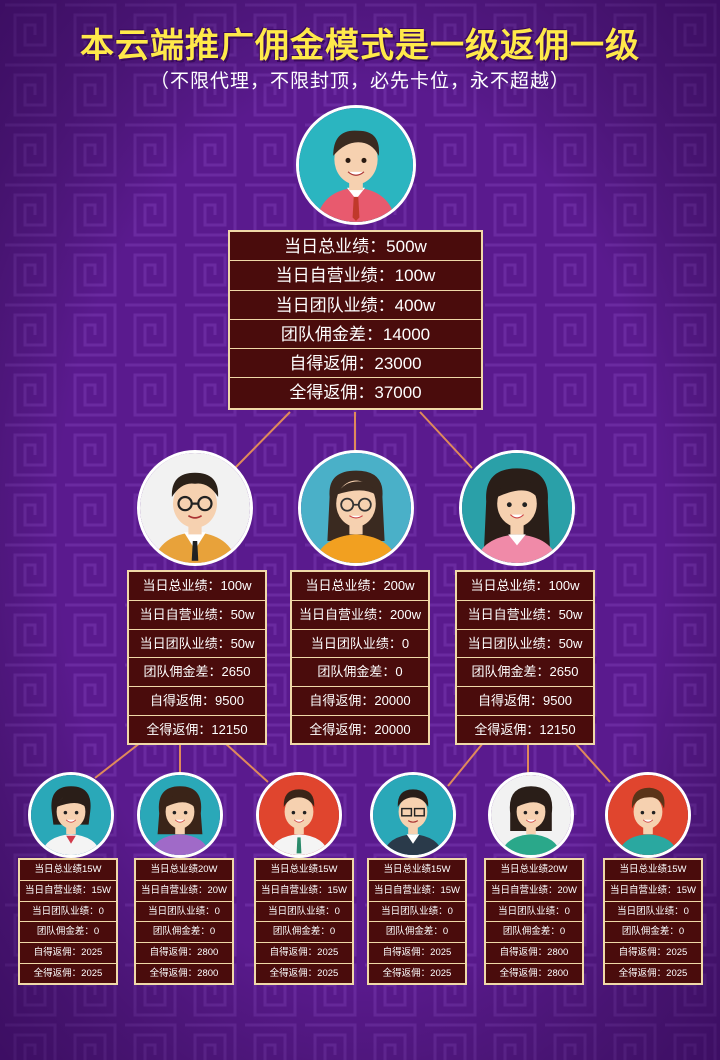  What do you see at coordinates (304, 973) in the screenshot?
I see `b3-total-rebate: 全得返佣：2025` at bounding box center [304, 973].